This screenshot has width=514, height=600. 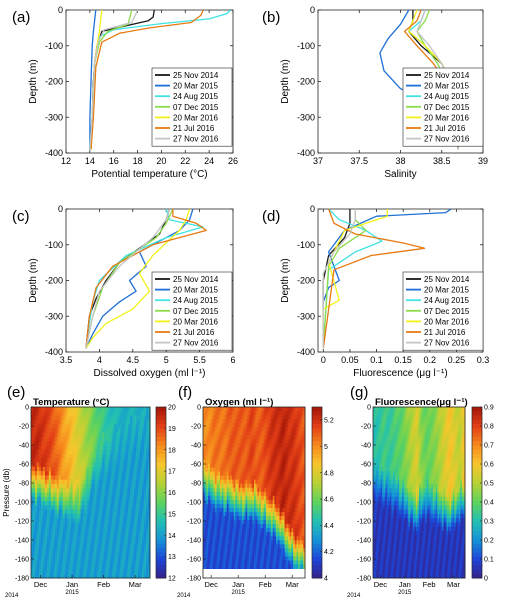 I want to click on y-tick-label: -300, so click(x=306, y=316).